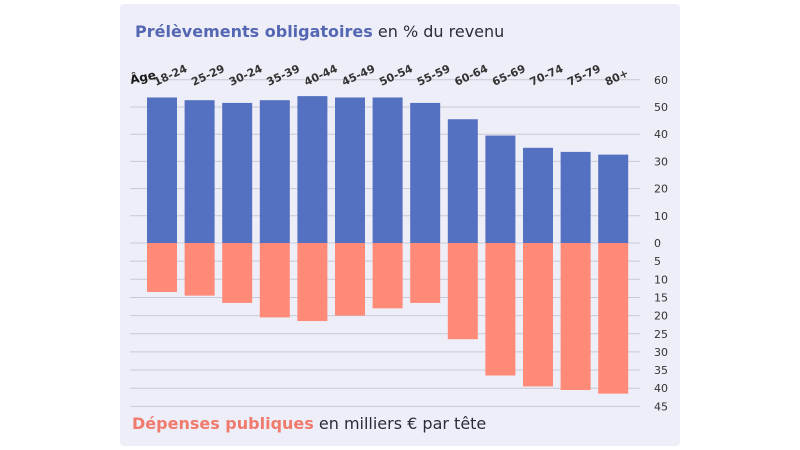  Describe the element at coordinates (657, 243) in the screenshot. I see `y-tick-top: 0` at that location.